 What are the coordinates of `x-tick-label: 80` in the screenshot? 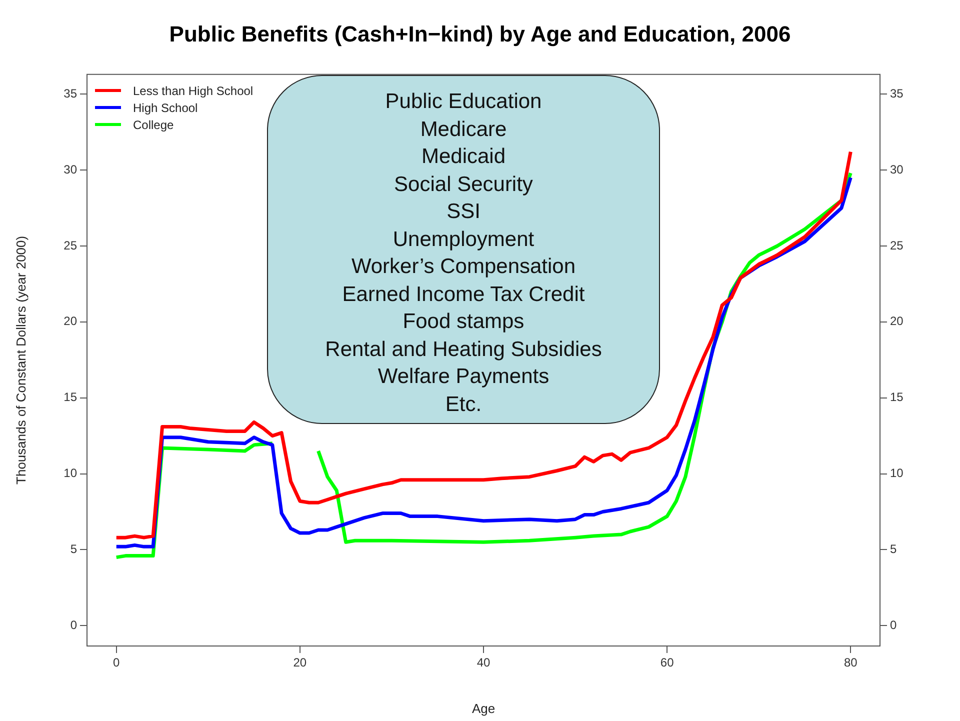 It's located at (851, 663).